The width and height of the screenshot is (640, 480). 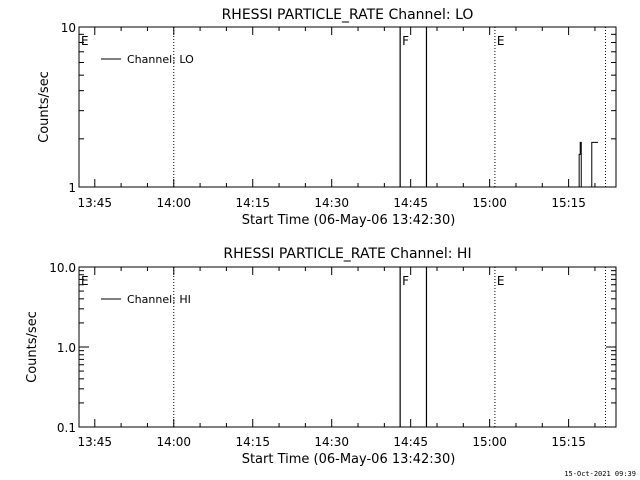 What do you see at coordinates (159, 299) in the screenshot?
I see `legend-label: Channel: HI` at bounding box center [159, 299].